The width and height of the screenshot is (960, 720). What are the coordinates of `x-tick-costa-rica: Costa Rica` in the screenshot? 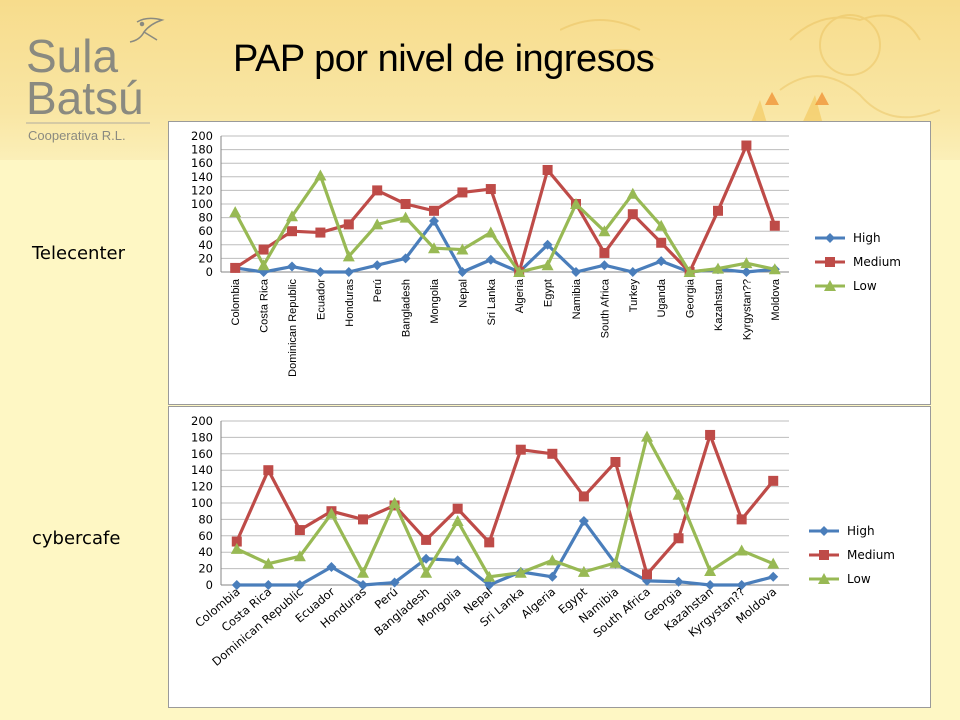 It's located at (265, 305).